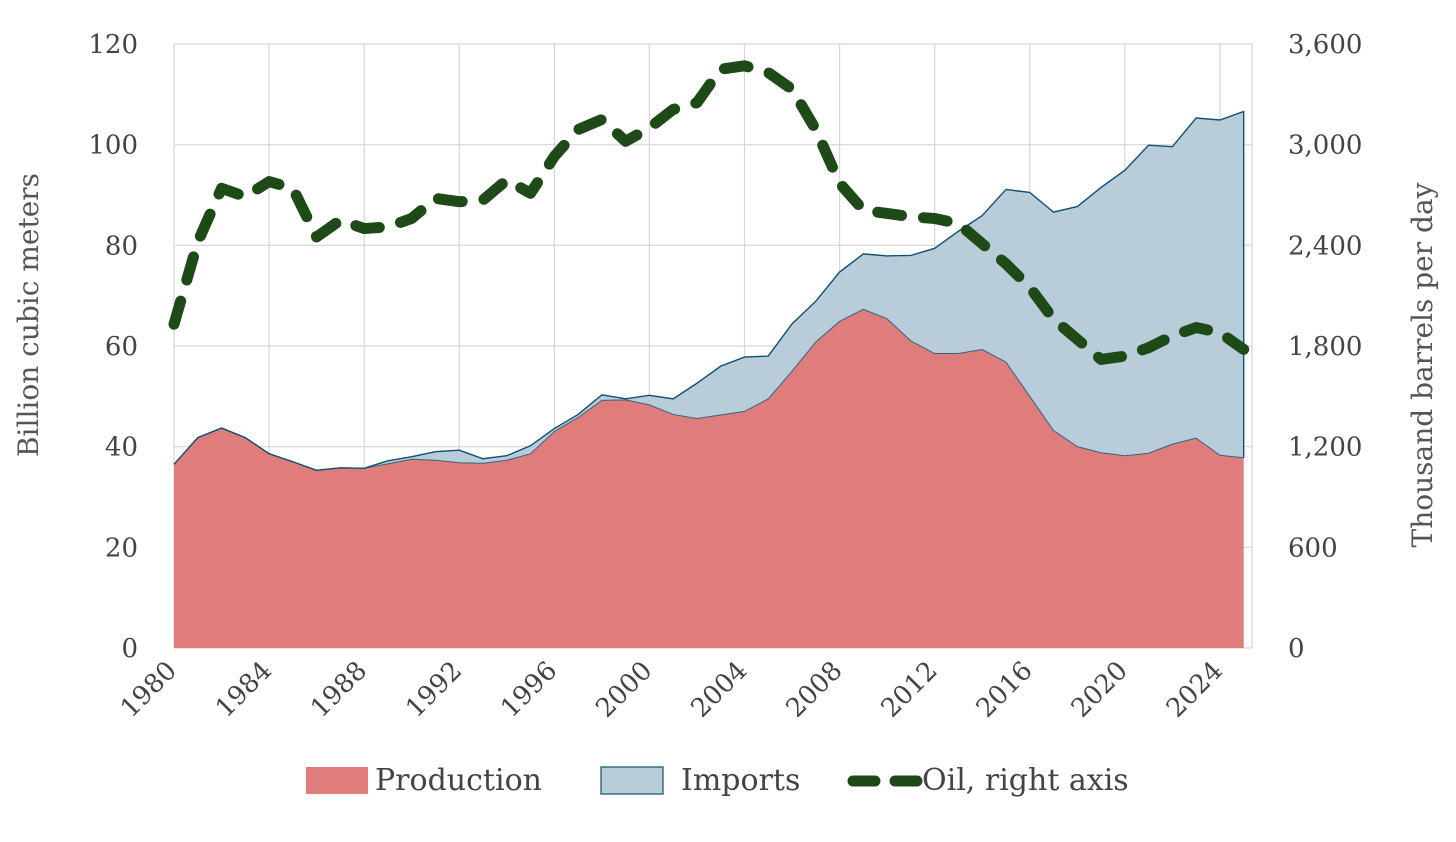 This screenshot has height=842, width=1456. What do you see at coordinates (529, 690) in the screenshot?
I see `x-tick-label: 1996` at bounding box center [529, 690].